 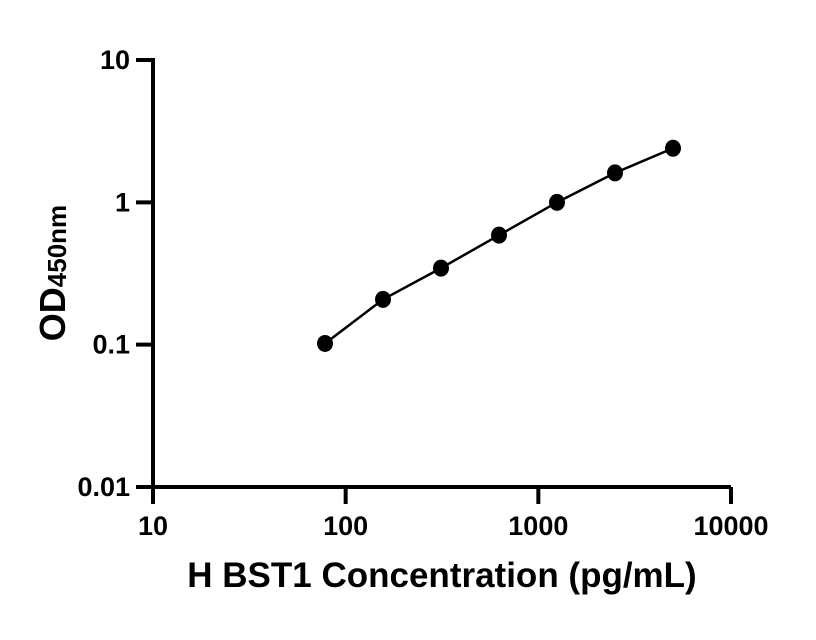 What do you see at coordinates (57, 246) in the screenshot?
I see `y-axis-title-subscript: 450nm` at bounding box center [57, 246].